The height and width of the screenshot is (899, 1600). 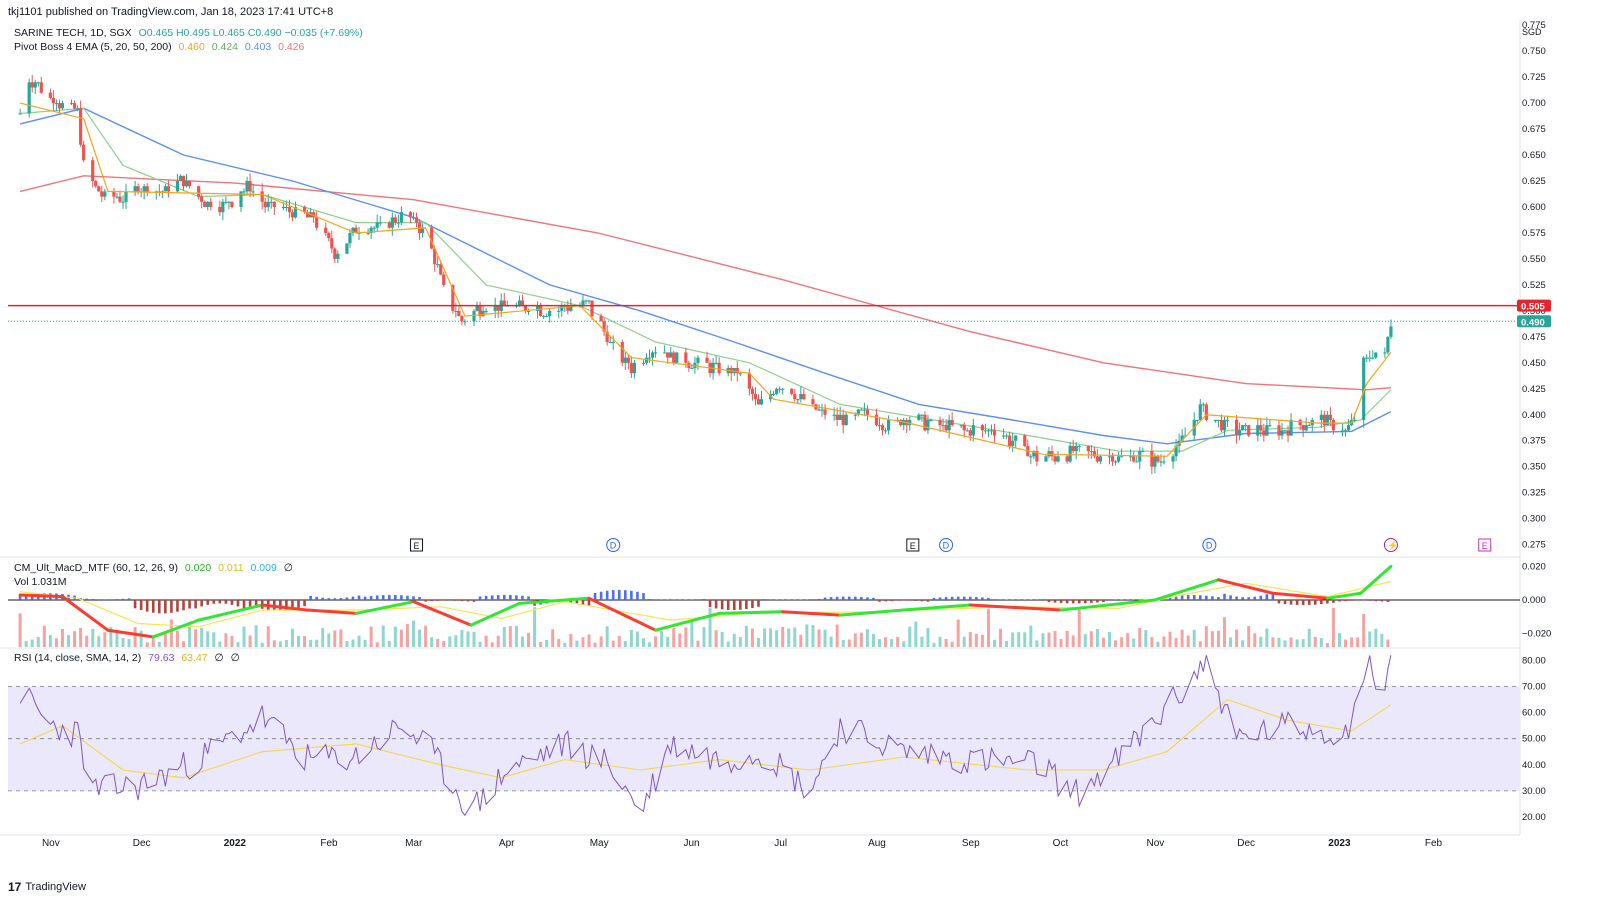 I want to click on price-tick-label: 0.450, so click(x=1534, y=363).